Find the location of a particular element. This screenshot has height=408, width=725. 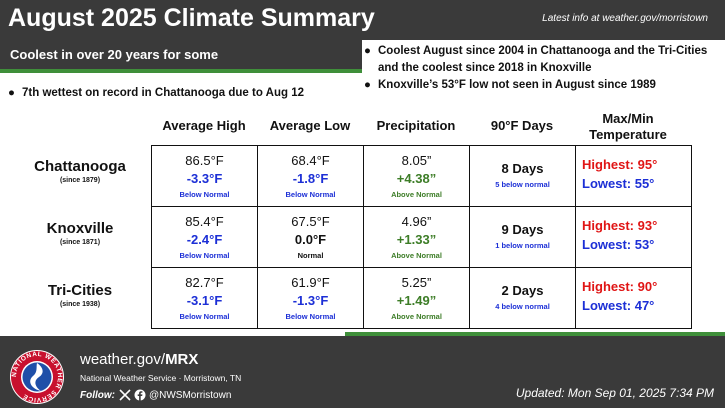

value: 8.05” is located at coordinates (416, 160).